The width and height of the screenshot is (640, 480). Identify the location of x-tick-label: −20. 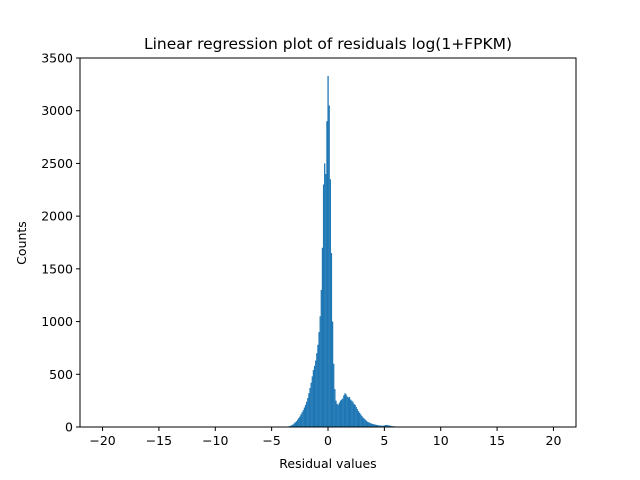
(102, 440).